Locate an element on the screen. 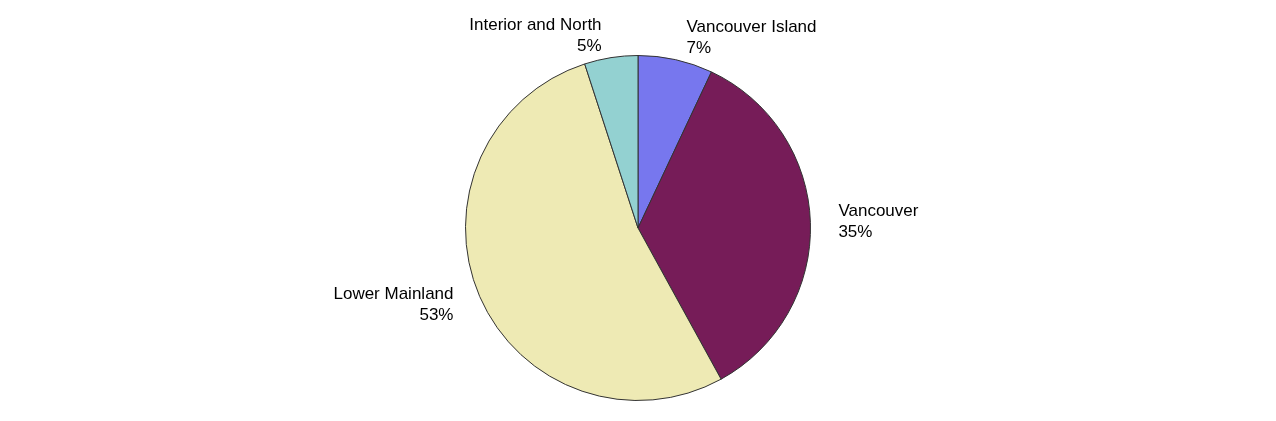 Image resolution: width=1276 pixels, height=421 pixels. slice-label: Interior and North is located at coordinates (535, 25).